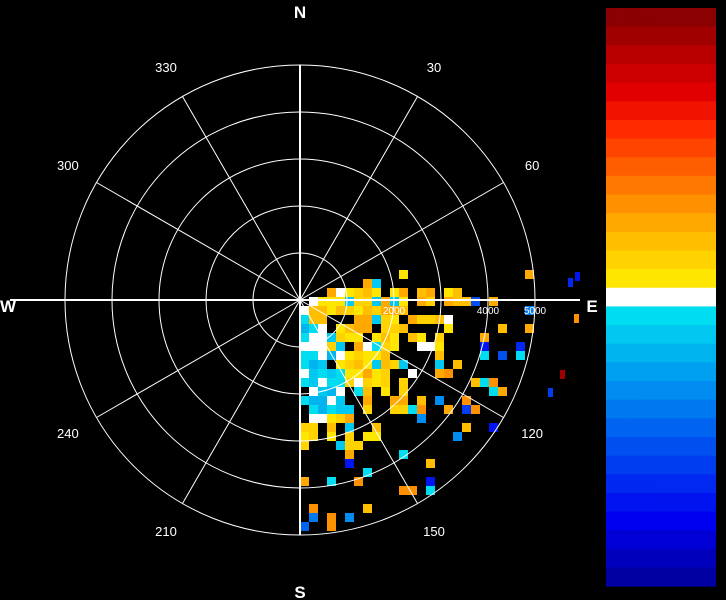 The image size is (726, 600). I want to click on legend-label: 4.00m/s, so click(628, 186).